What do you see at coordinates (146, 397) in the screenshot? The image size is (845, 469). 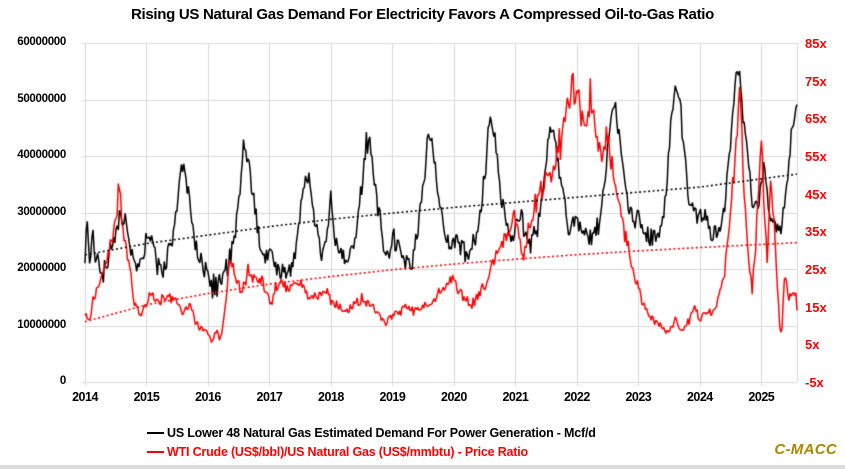 I see `x-axis-year-label: 2015` at bounding box center [146, 397].